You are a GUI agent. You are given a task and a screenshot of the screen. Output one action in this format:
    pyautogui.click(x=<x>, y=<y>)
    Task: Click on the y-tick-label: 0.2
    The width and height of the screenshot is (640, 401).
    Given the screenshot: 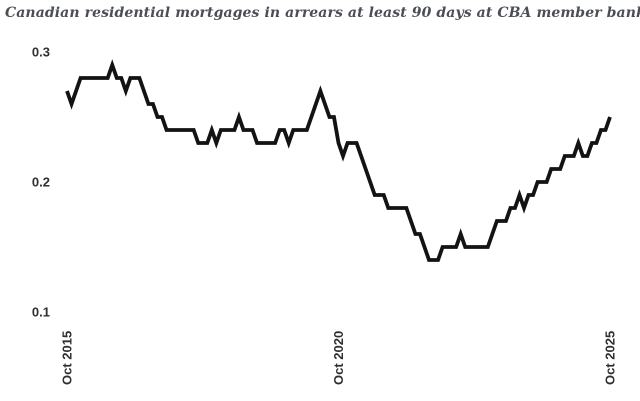 What is the action you would take?
    pyautogui.click(x=41, y=182)
    